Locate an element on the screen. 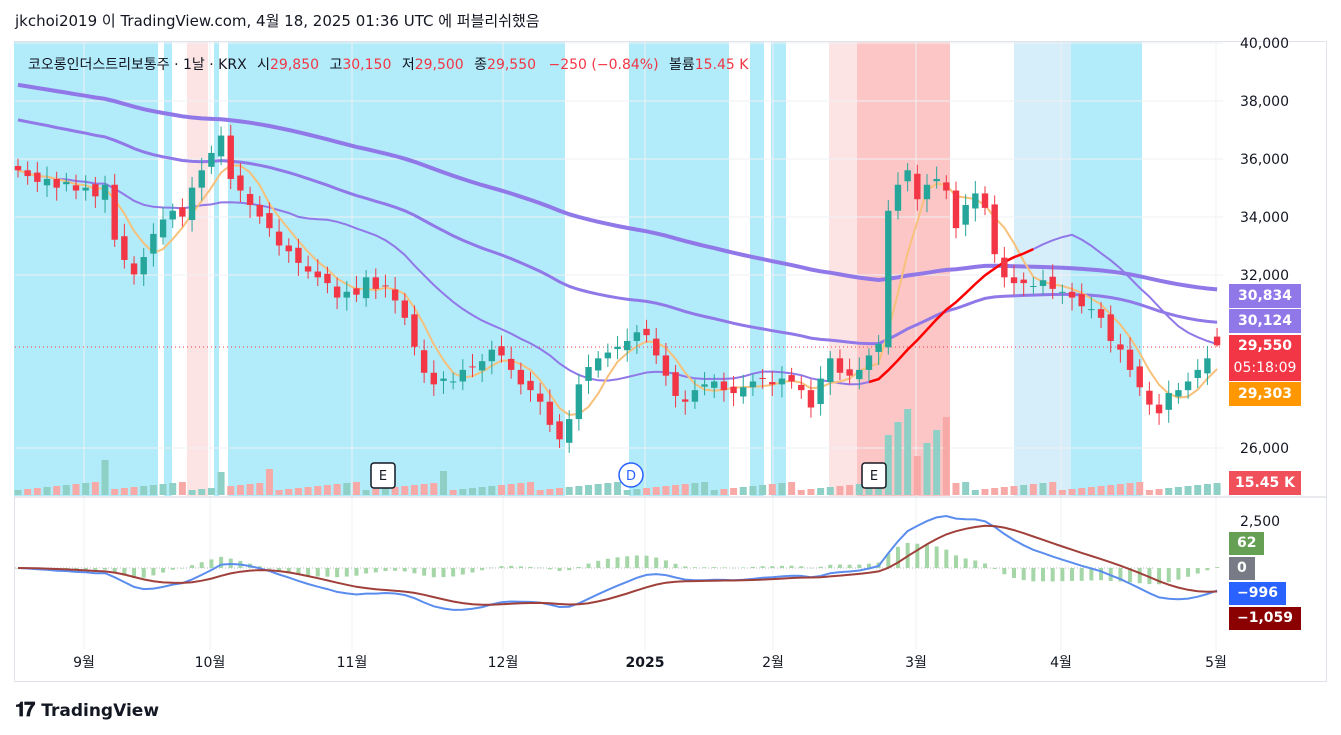 The width and height of the screenshot is (1341, 735). volume-tag: 15.45 K is located at coordinates (1265, 483).